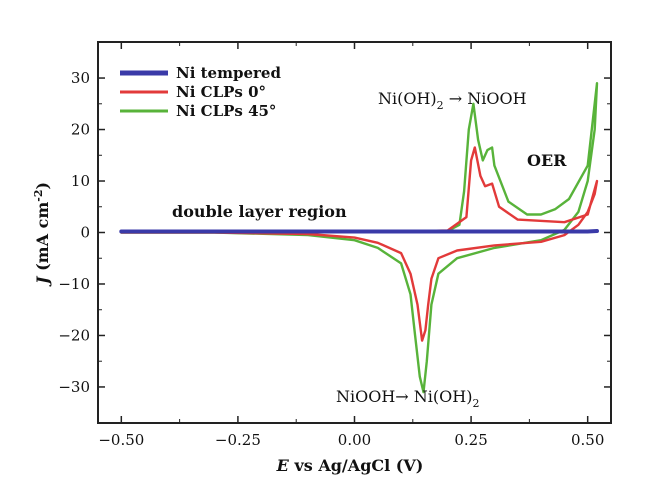  I want to click on annotation-reduction-peak: NiOOH→ Ni(OH)2, so click(407, 398).